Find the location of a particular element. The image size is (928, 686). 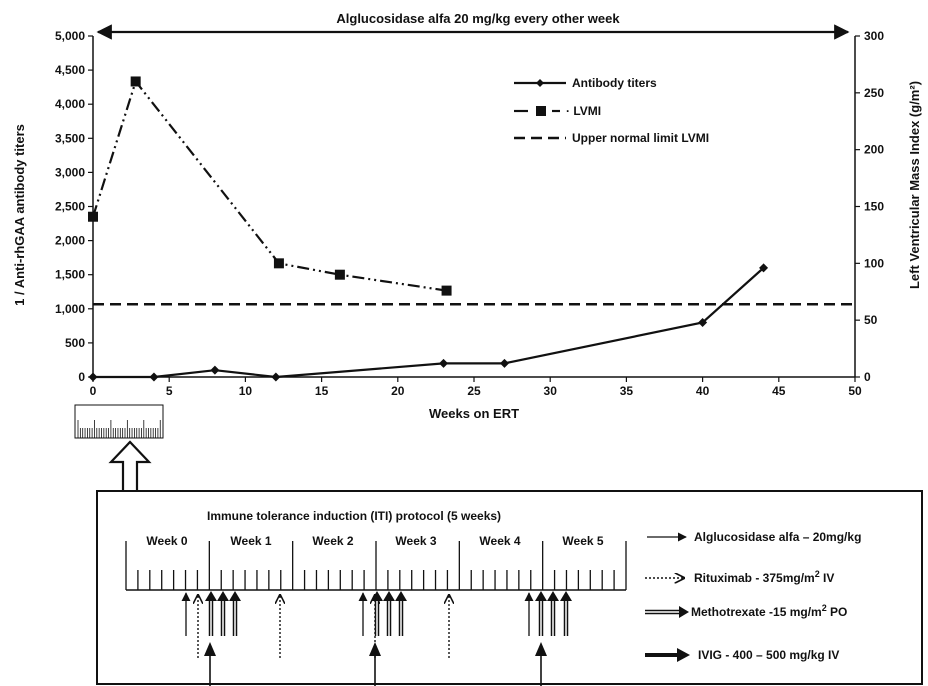

y-left-tick-label: 4,500 is located at coordinates (70, 70).